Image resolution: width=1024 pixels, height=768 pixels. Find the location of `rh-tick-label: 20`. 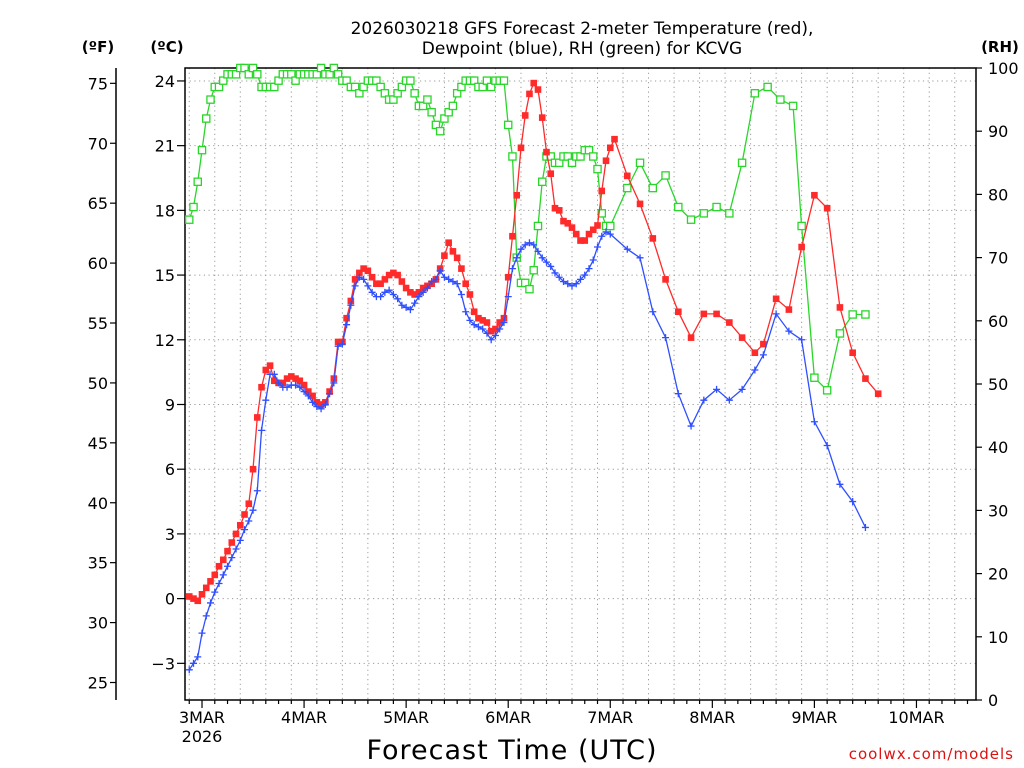

rh-tick-label: 20 is located at coordinates (998, 574).